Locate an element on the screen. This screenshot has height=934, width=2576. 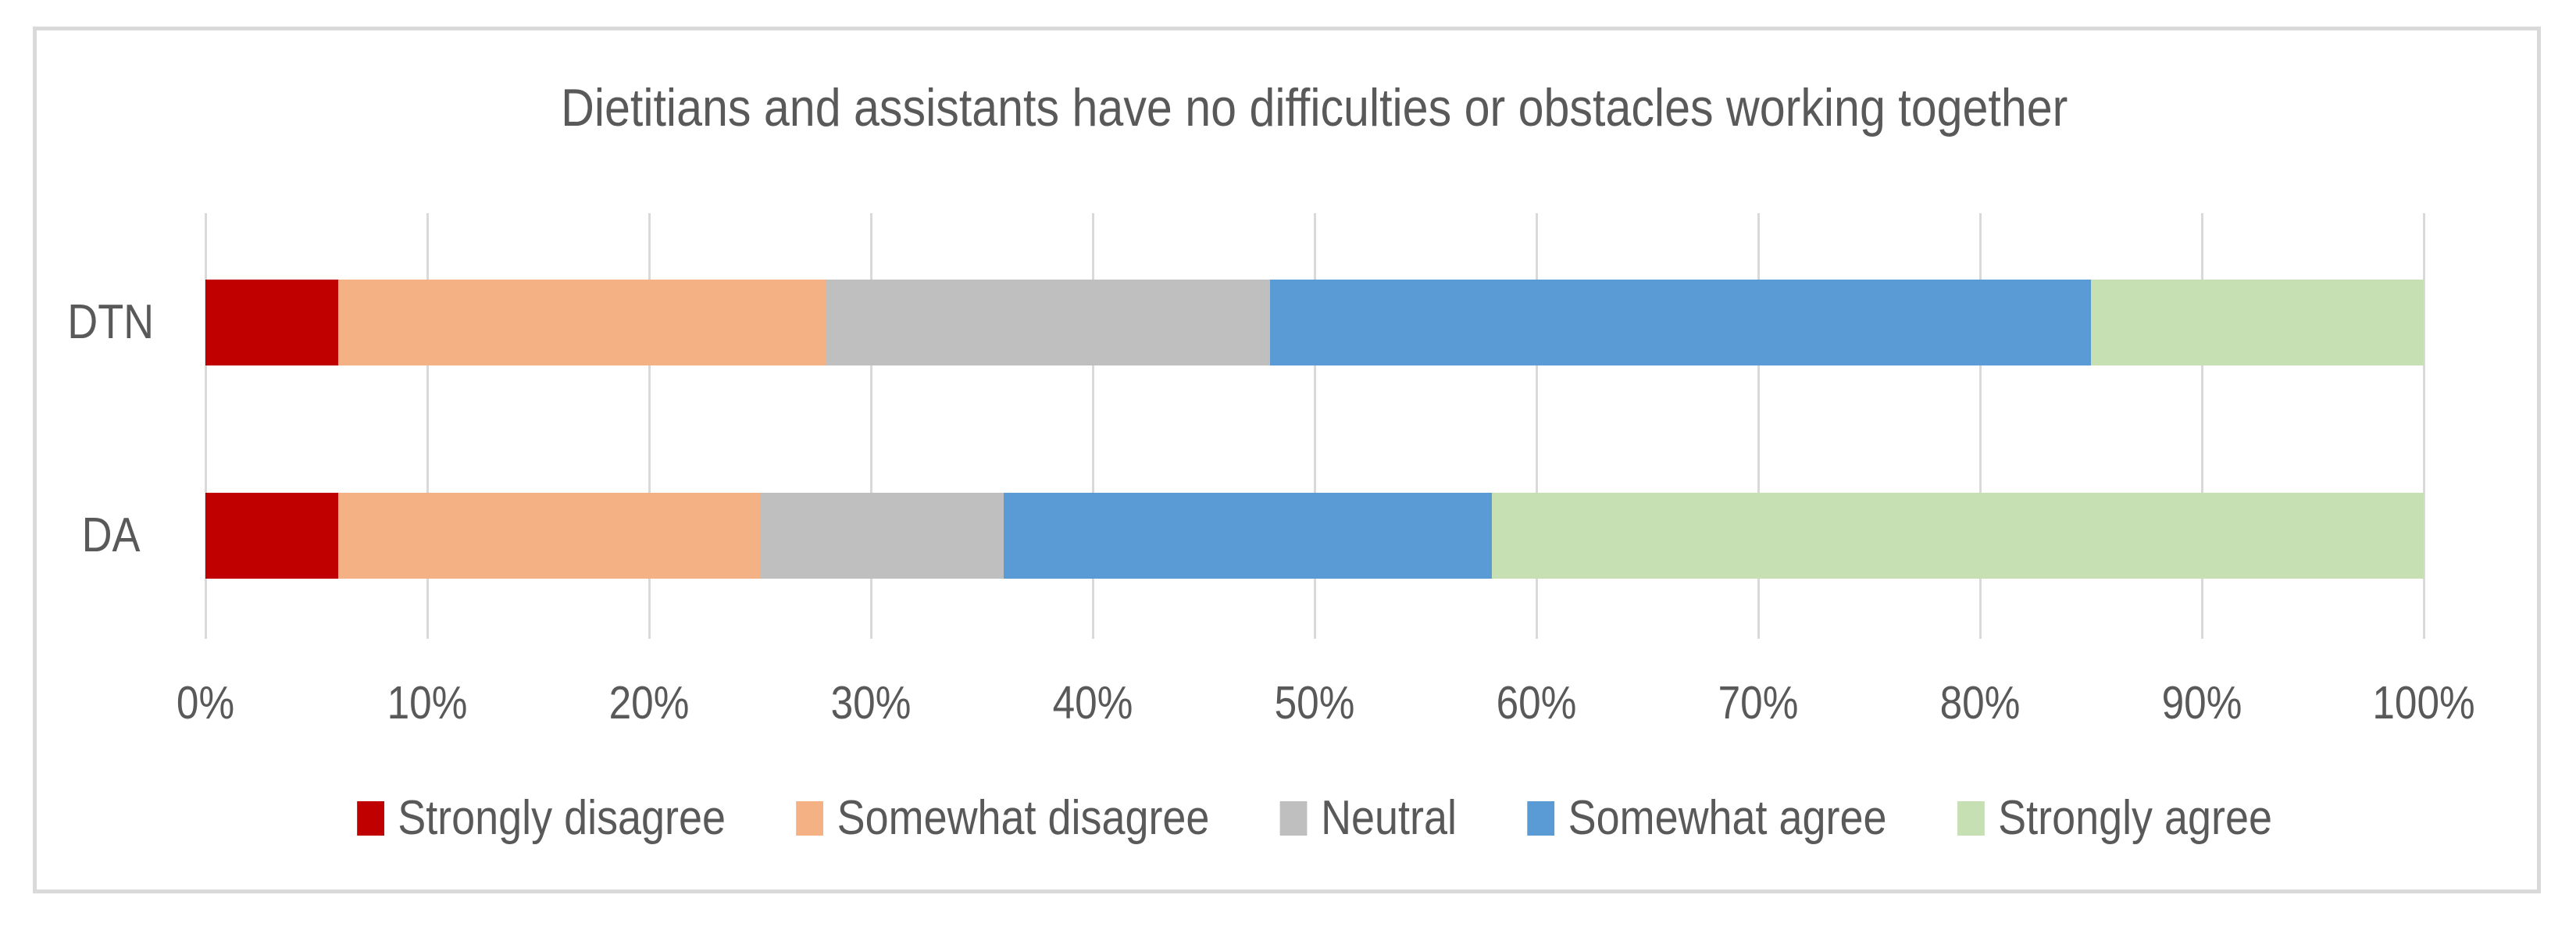
bar-segment-strongly-disagree-da is located at coordinates (272, 535).